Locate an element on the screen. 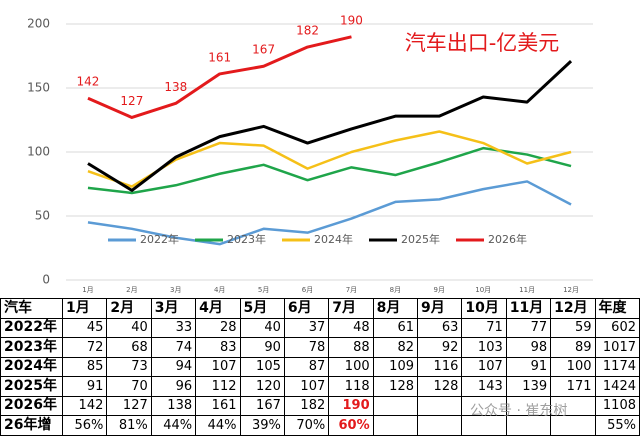  table-cell: 12月 is located at coordinates (573, 308).